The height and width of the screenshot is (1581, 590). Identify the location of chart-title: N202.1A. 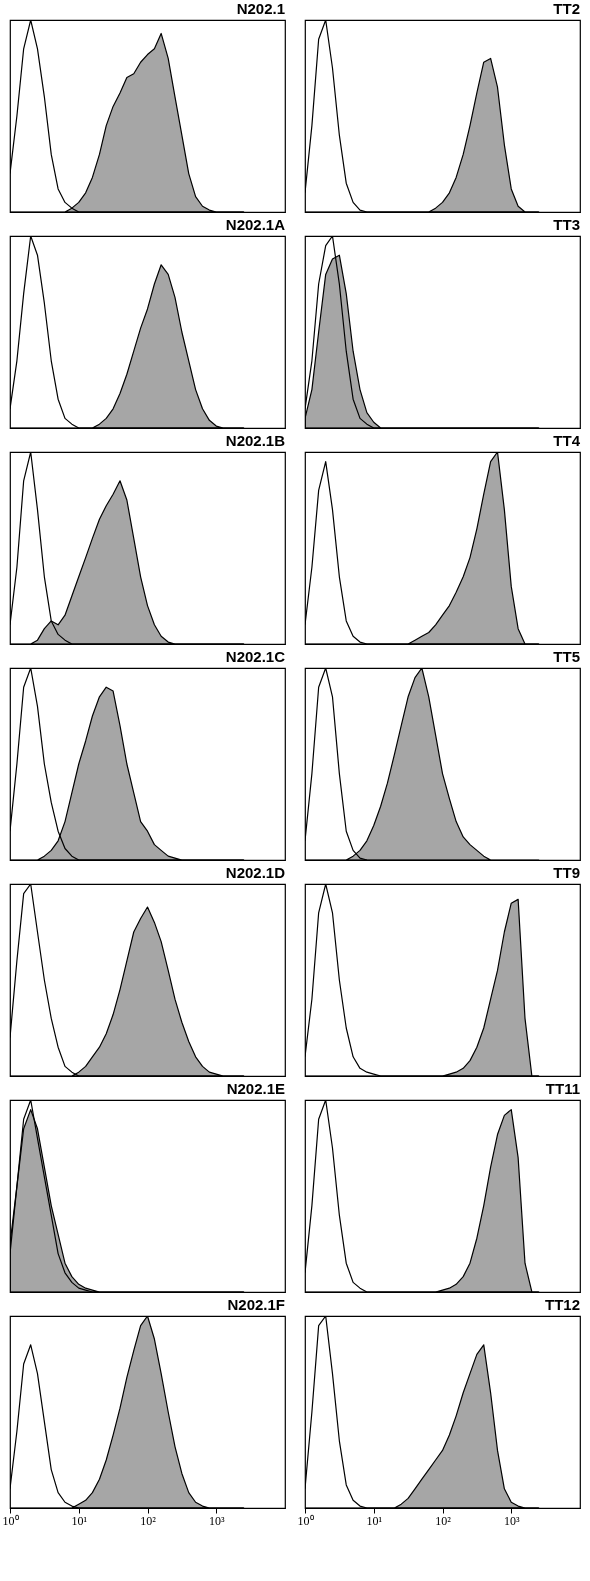
(255, 224).